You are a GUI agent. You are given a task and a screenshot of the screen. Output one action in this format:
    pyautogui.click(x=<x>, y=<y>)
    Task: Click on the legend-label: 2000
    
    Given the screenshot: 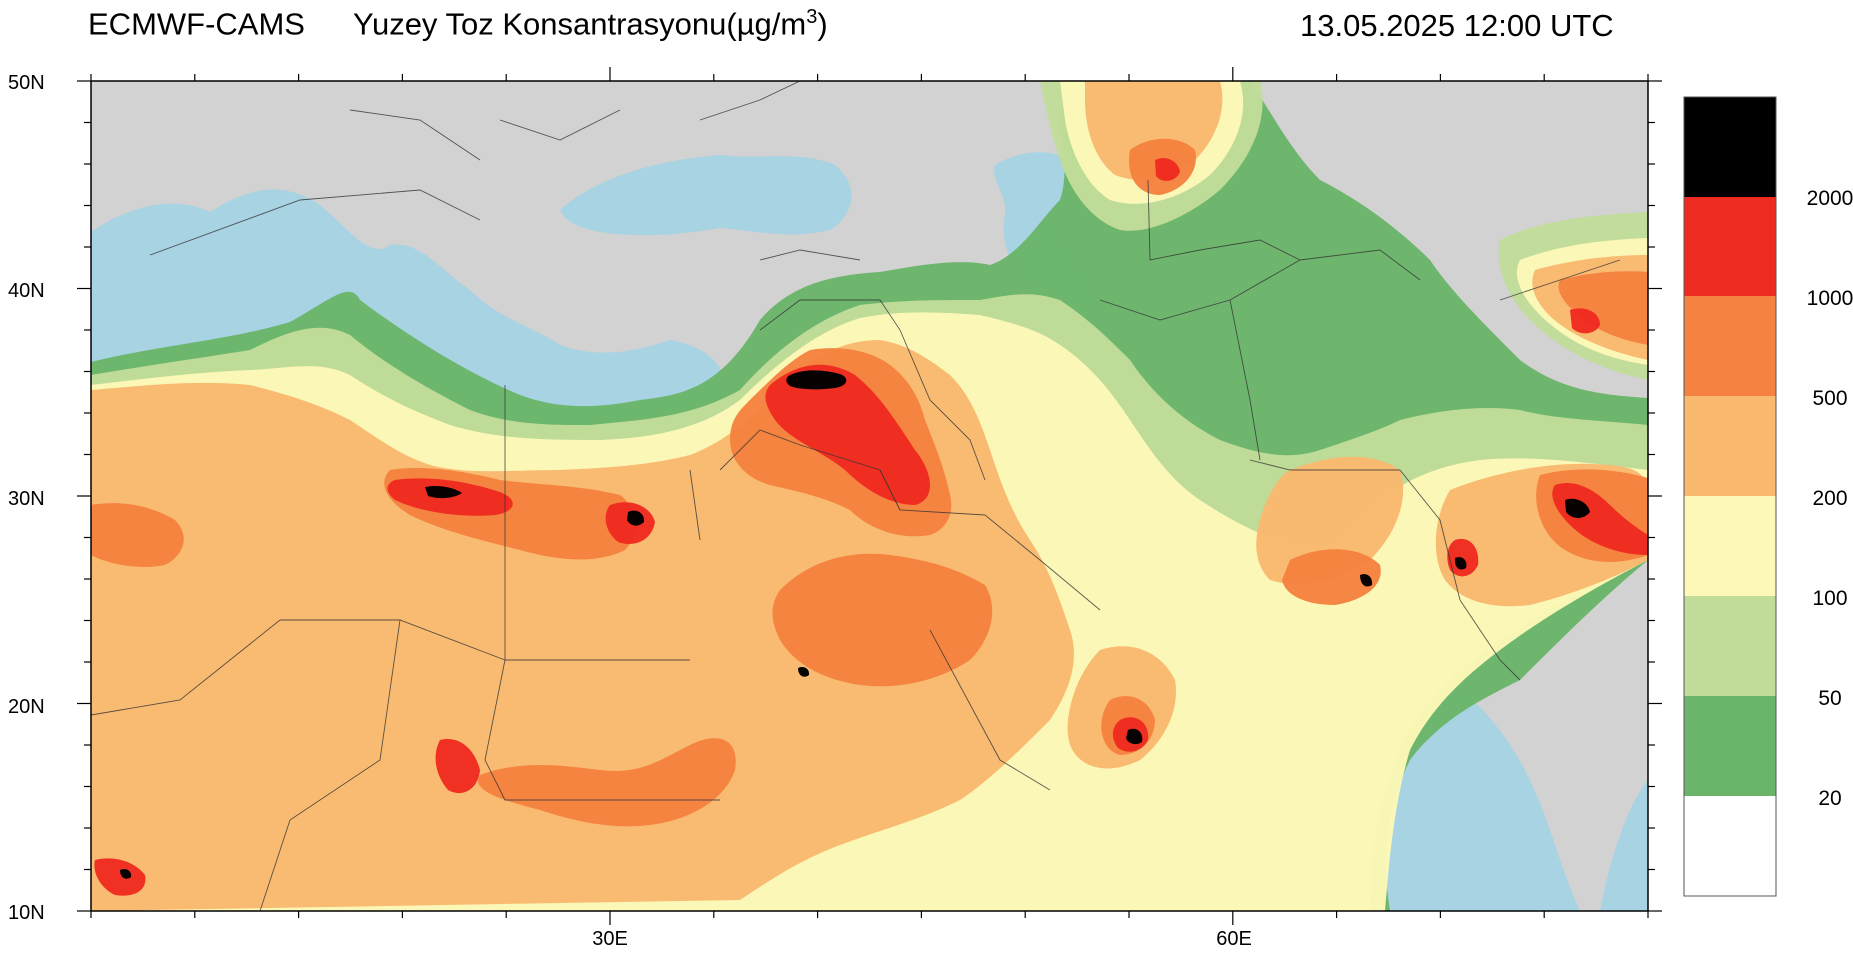 What is the action you would take?
    pyautogui.click(x=1830, y=198)
    